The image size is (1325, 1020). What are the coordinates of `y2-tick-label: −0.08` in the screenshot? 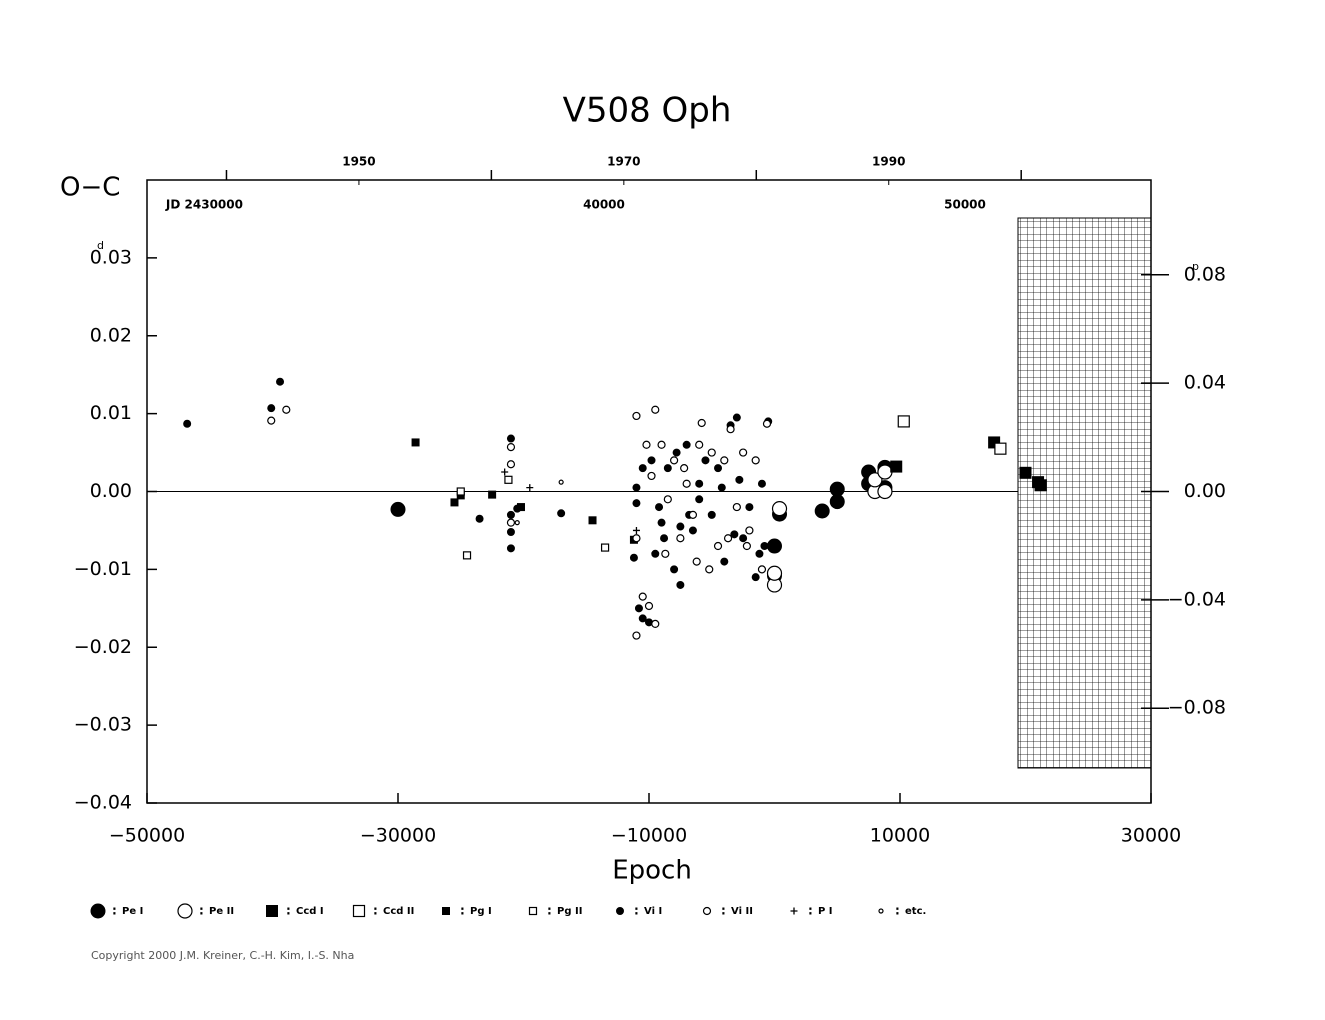 It's located at (1197, 708).